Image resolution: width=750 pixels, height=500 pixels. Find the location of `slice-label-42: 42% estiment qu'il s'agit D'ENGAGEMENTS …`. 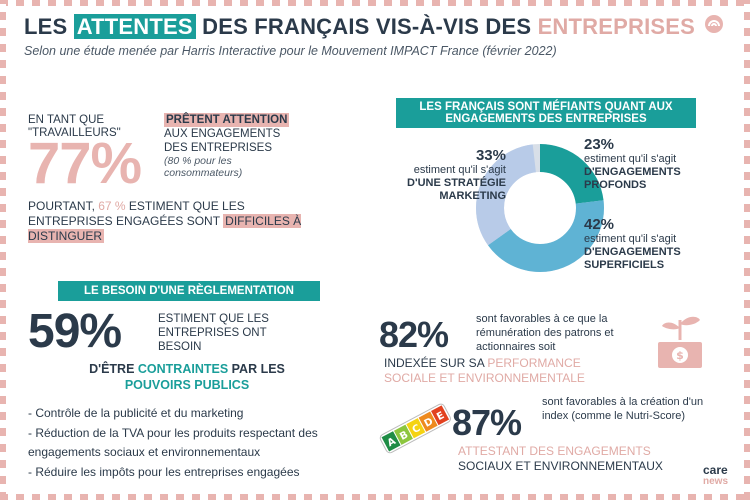

slice-label-42: 42% estiment qu'il s'agit D'ENGAGEMENTS … is located at coordinates (632, 243).